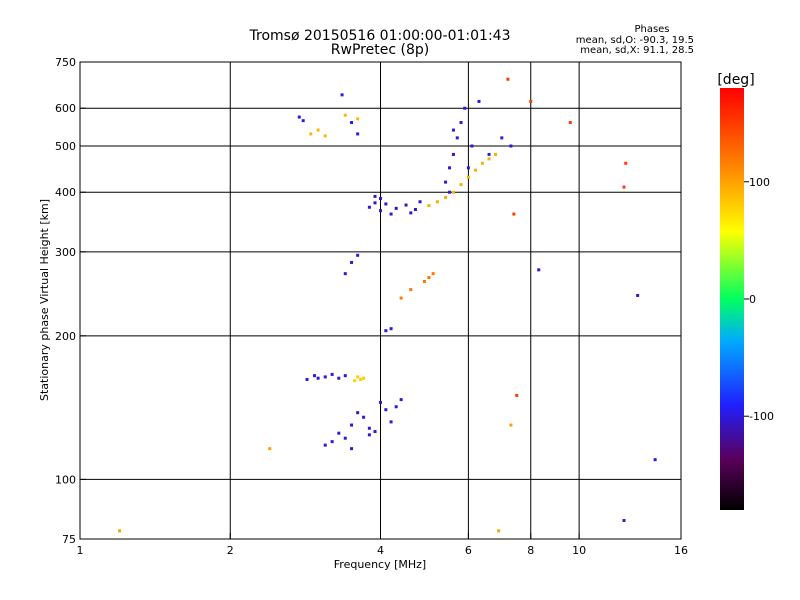 The height and width of the screenshot is (600, 800). Describe the element at coordinates (681, 550) in the screenshot. I see `x-tick-label: 16` at that location.